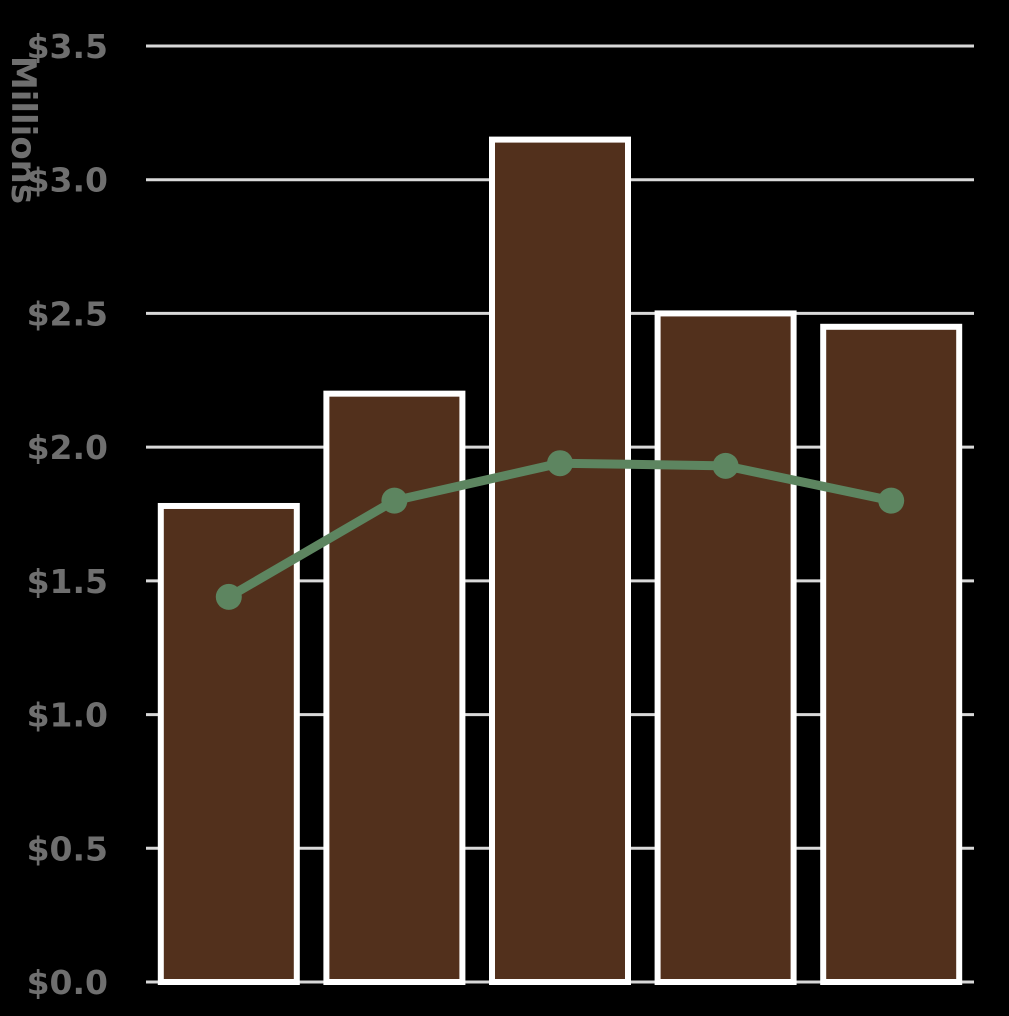 Image resolution: width=1009 pixels, height=1016 pixels. Describe the element at coordinates (67, 715) in the screenshot. I see `y-tick-label: $1.0` at that location.